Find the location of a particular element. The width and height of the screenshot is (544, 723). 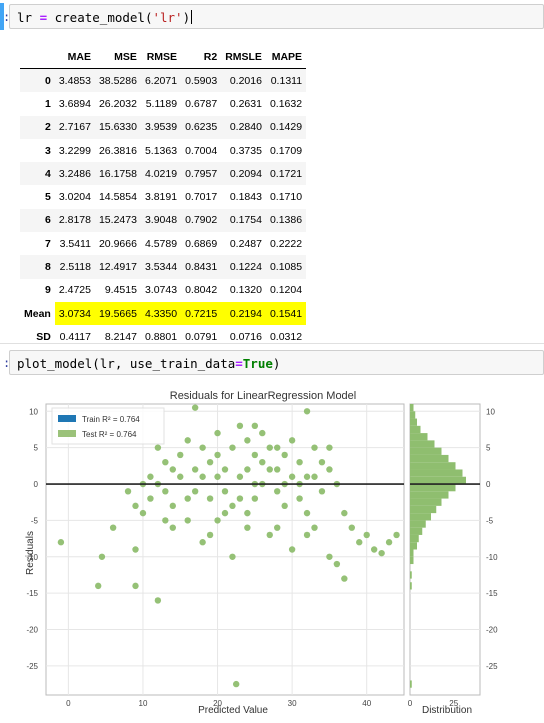

code-cell-2: : plot_model(lr, use_train_data=True) is located at coordinates (272, 362).